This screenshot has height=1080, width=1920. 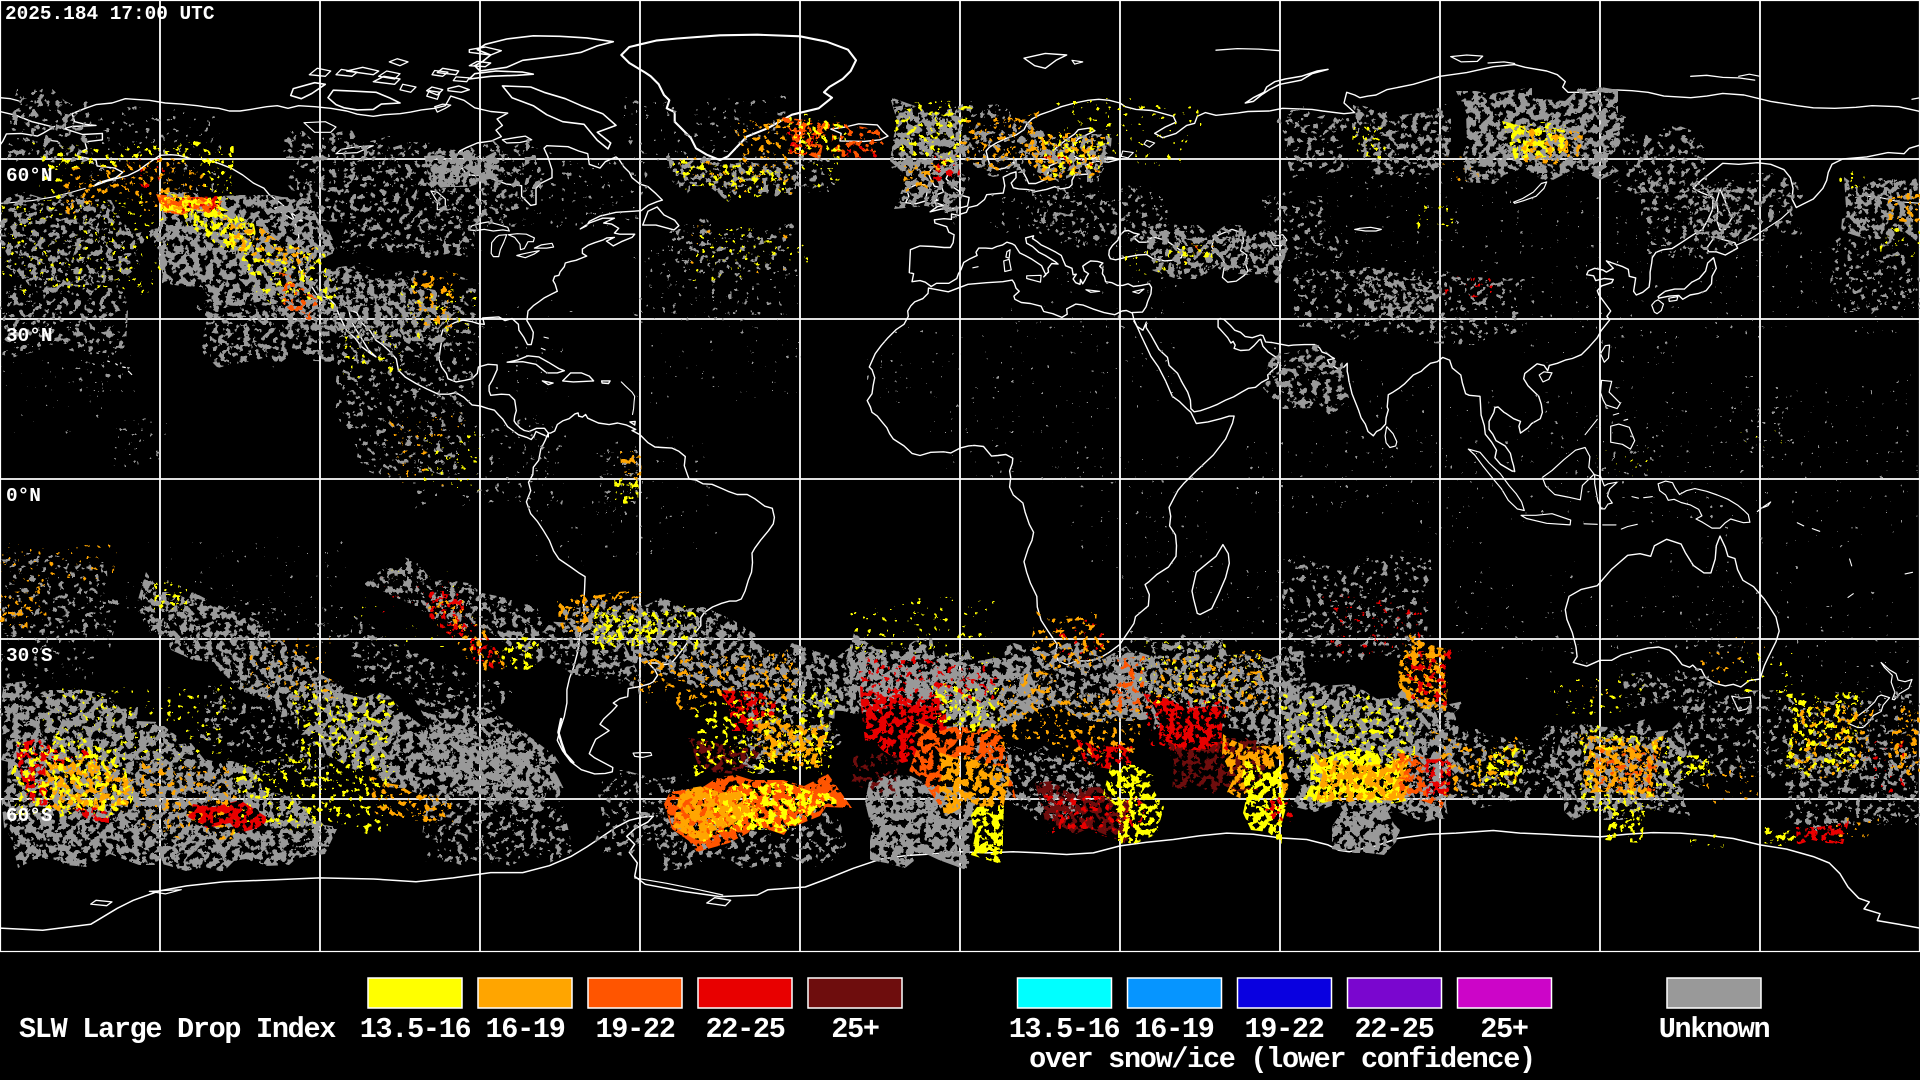 What do you see at coordinates (23, 496) in the screenshot?
I see `svg-text: 0°N` at bounding box center [23, 496].